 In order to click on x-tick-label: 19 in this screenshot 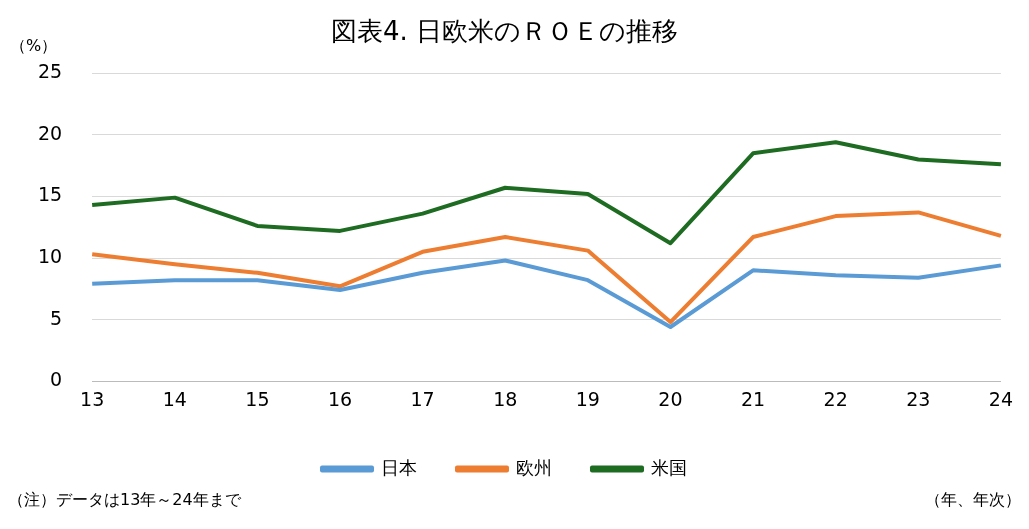, I will do `click(587, 398)`.